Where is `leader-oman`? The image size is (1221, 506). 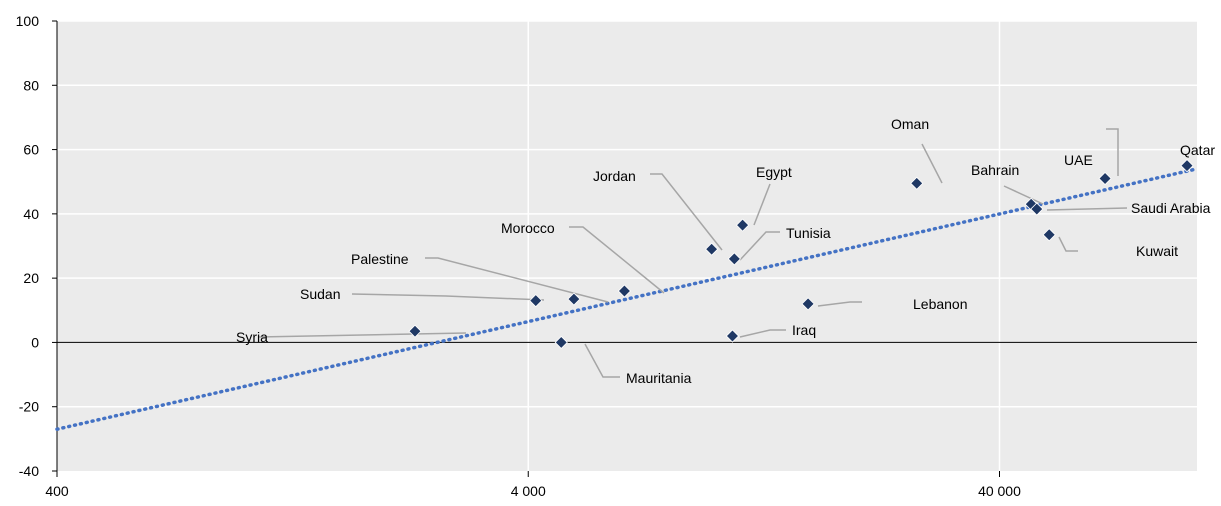 leader-oman is located at coordinates (932, 163).